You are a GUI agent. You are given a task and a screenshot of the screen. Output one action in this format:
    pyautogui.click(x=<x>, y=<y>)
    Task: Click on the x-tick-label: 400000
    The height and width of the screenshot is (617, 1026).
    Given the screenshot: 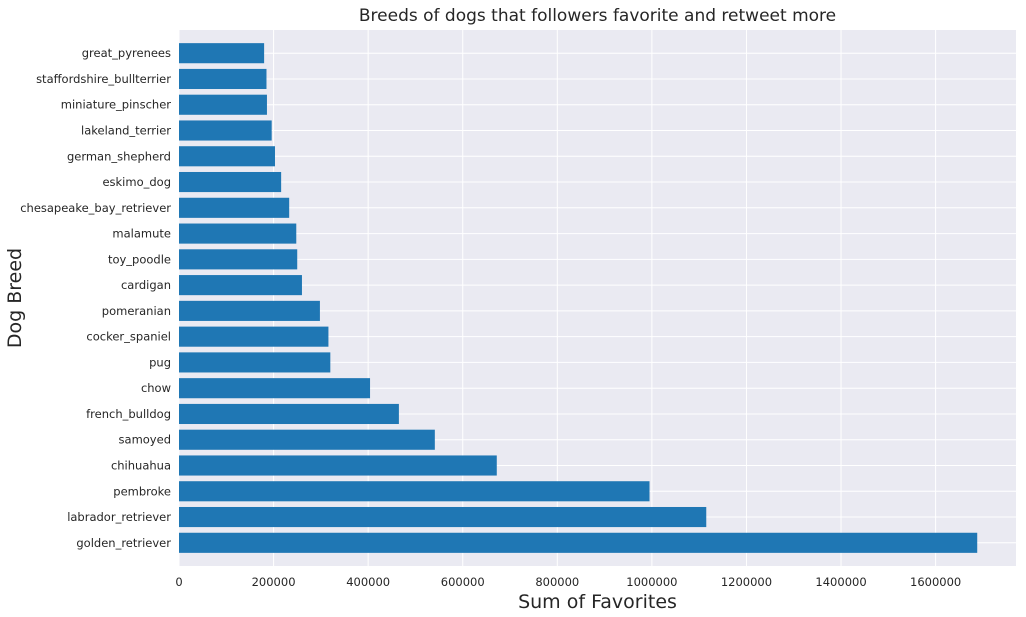 What is the action you would take?
    pyautogui.click(x=368, y=582)
    